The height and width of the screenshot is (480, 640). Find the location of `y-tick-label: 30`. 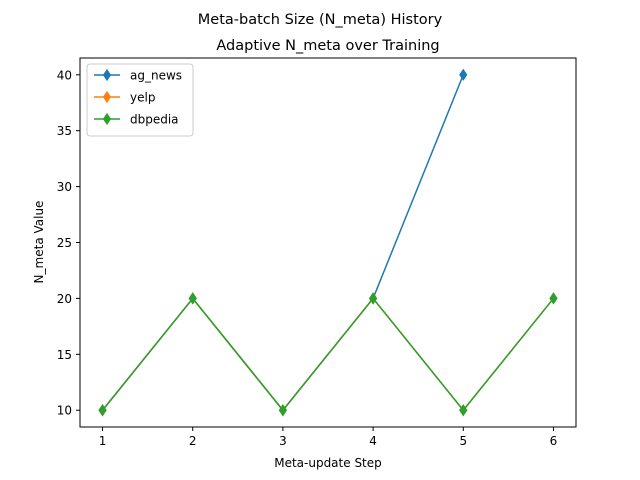

y-tick-label: 30 is located at coordinates (64, 187).